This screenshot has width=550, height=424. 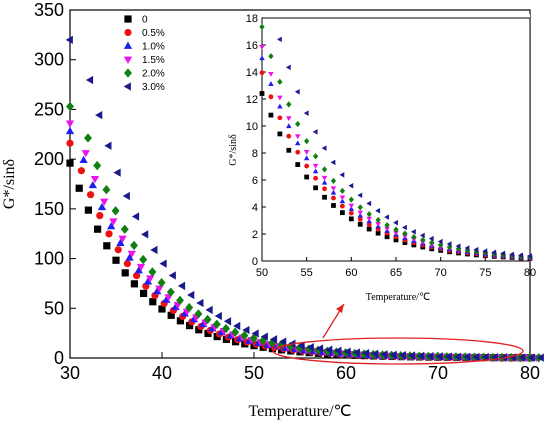 I want to click on main-y-tick-label: 50, so click(x=54, y=308).